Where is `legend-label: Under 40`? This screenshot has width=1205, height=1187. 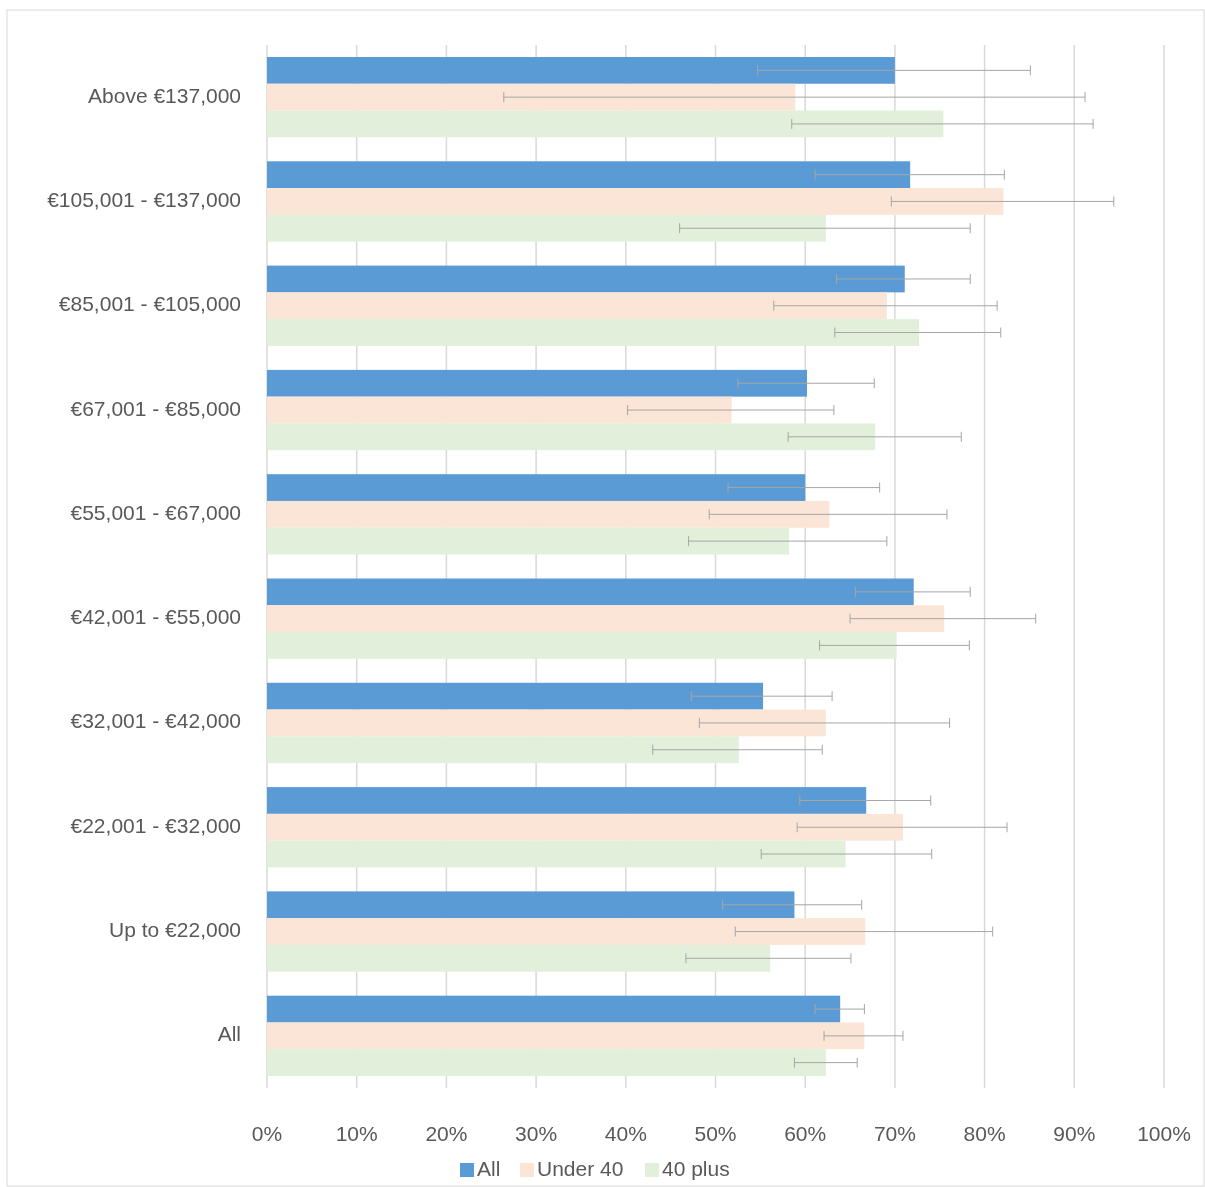 legend-label: Under 40 is located at coordinates (580, 1168).